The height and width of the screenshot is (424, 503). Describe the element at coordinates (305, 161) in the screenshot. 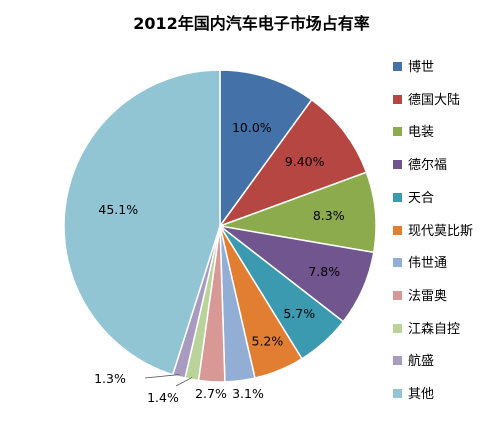

I see `slice-label-2: 9.40%` at that location.